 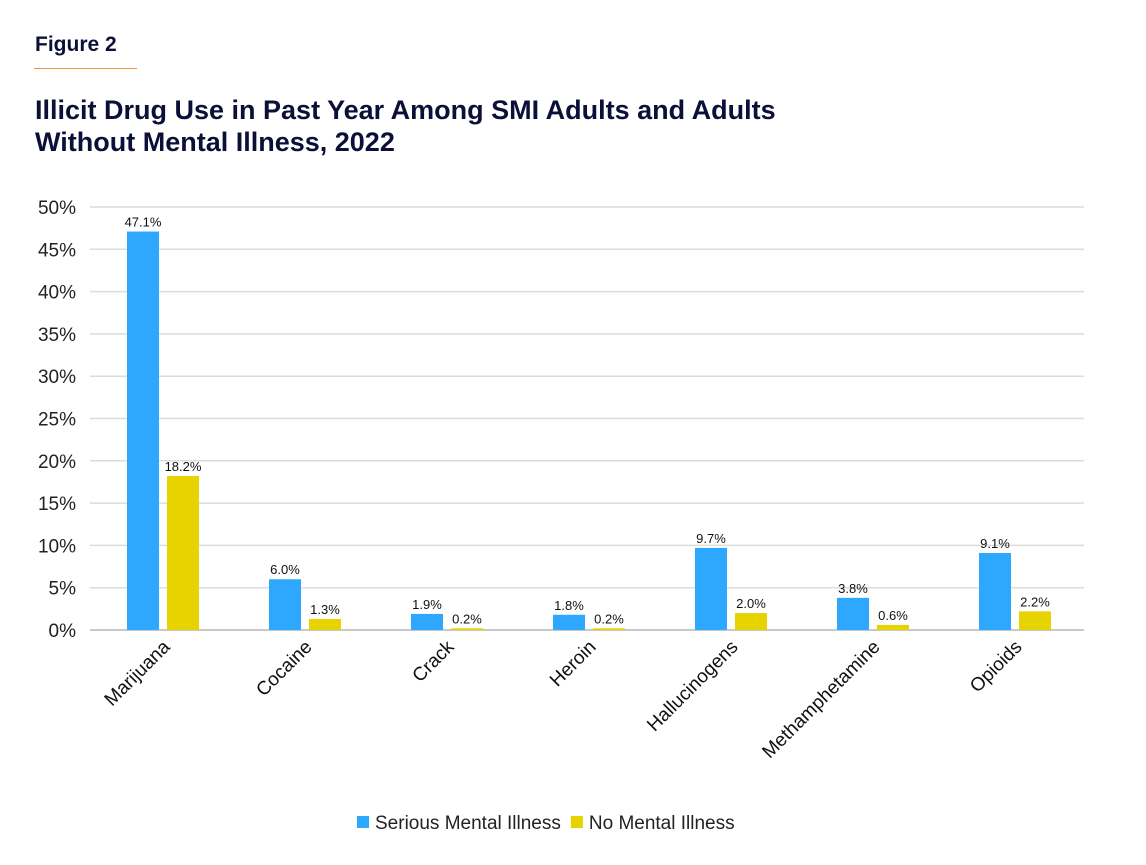 What do you see at coordinates (468, 823) in the screenshot?
I see `legend-label: Serious Mental Illness` at bounding box center [468, 823].